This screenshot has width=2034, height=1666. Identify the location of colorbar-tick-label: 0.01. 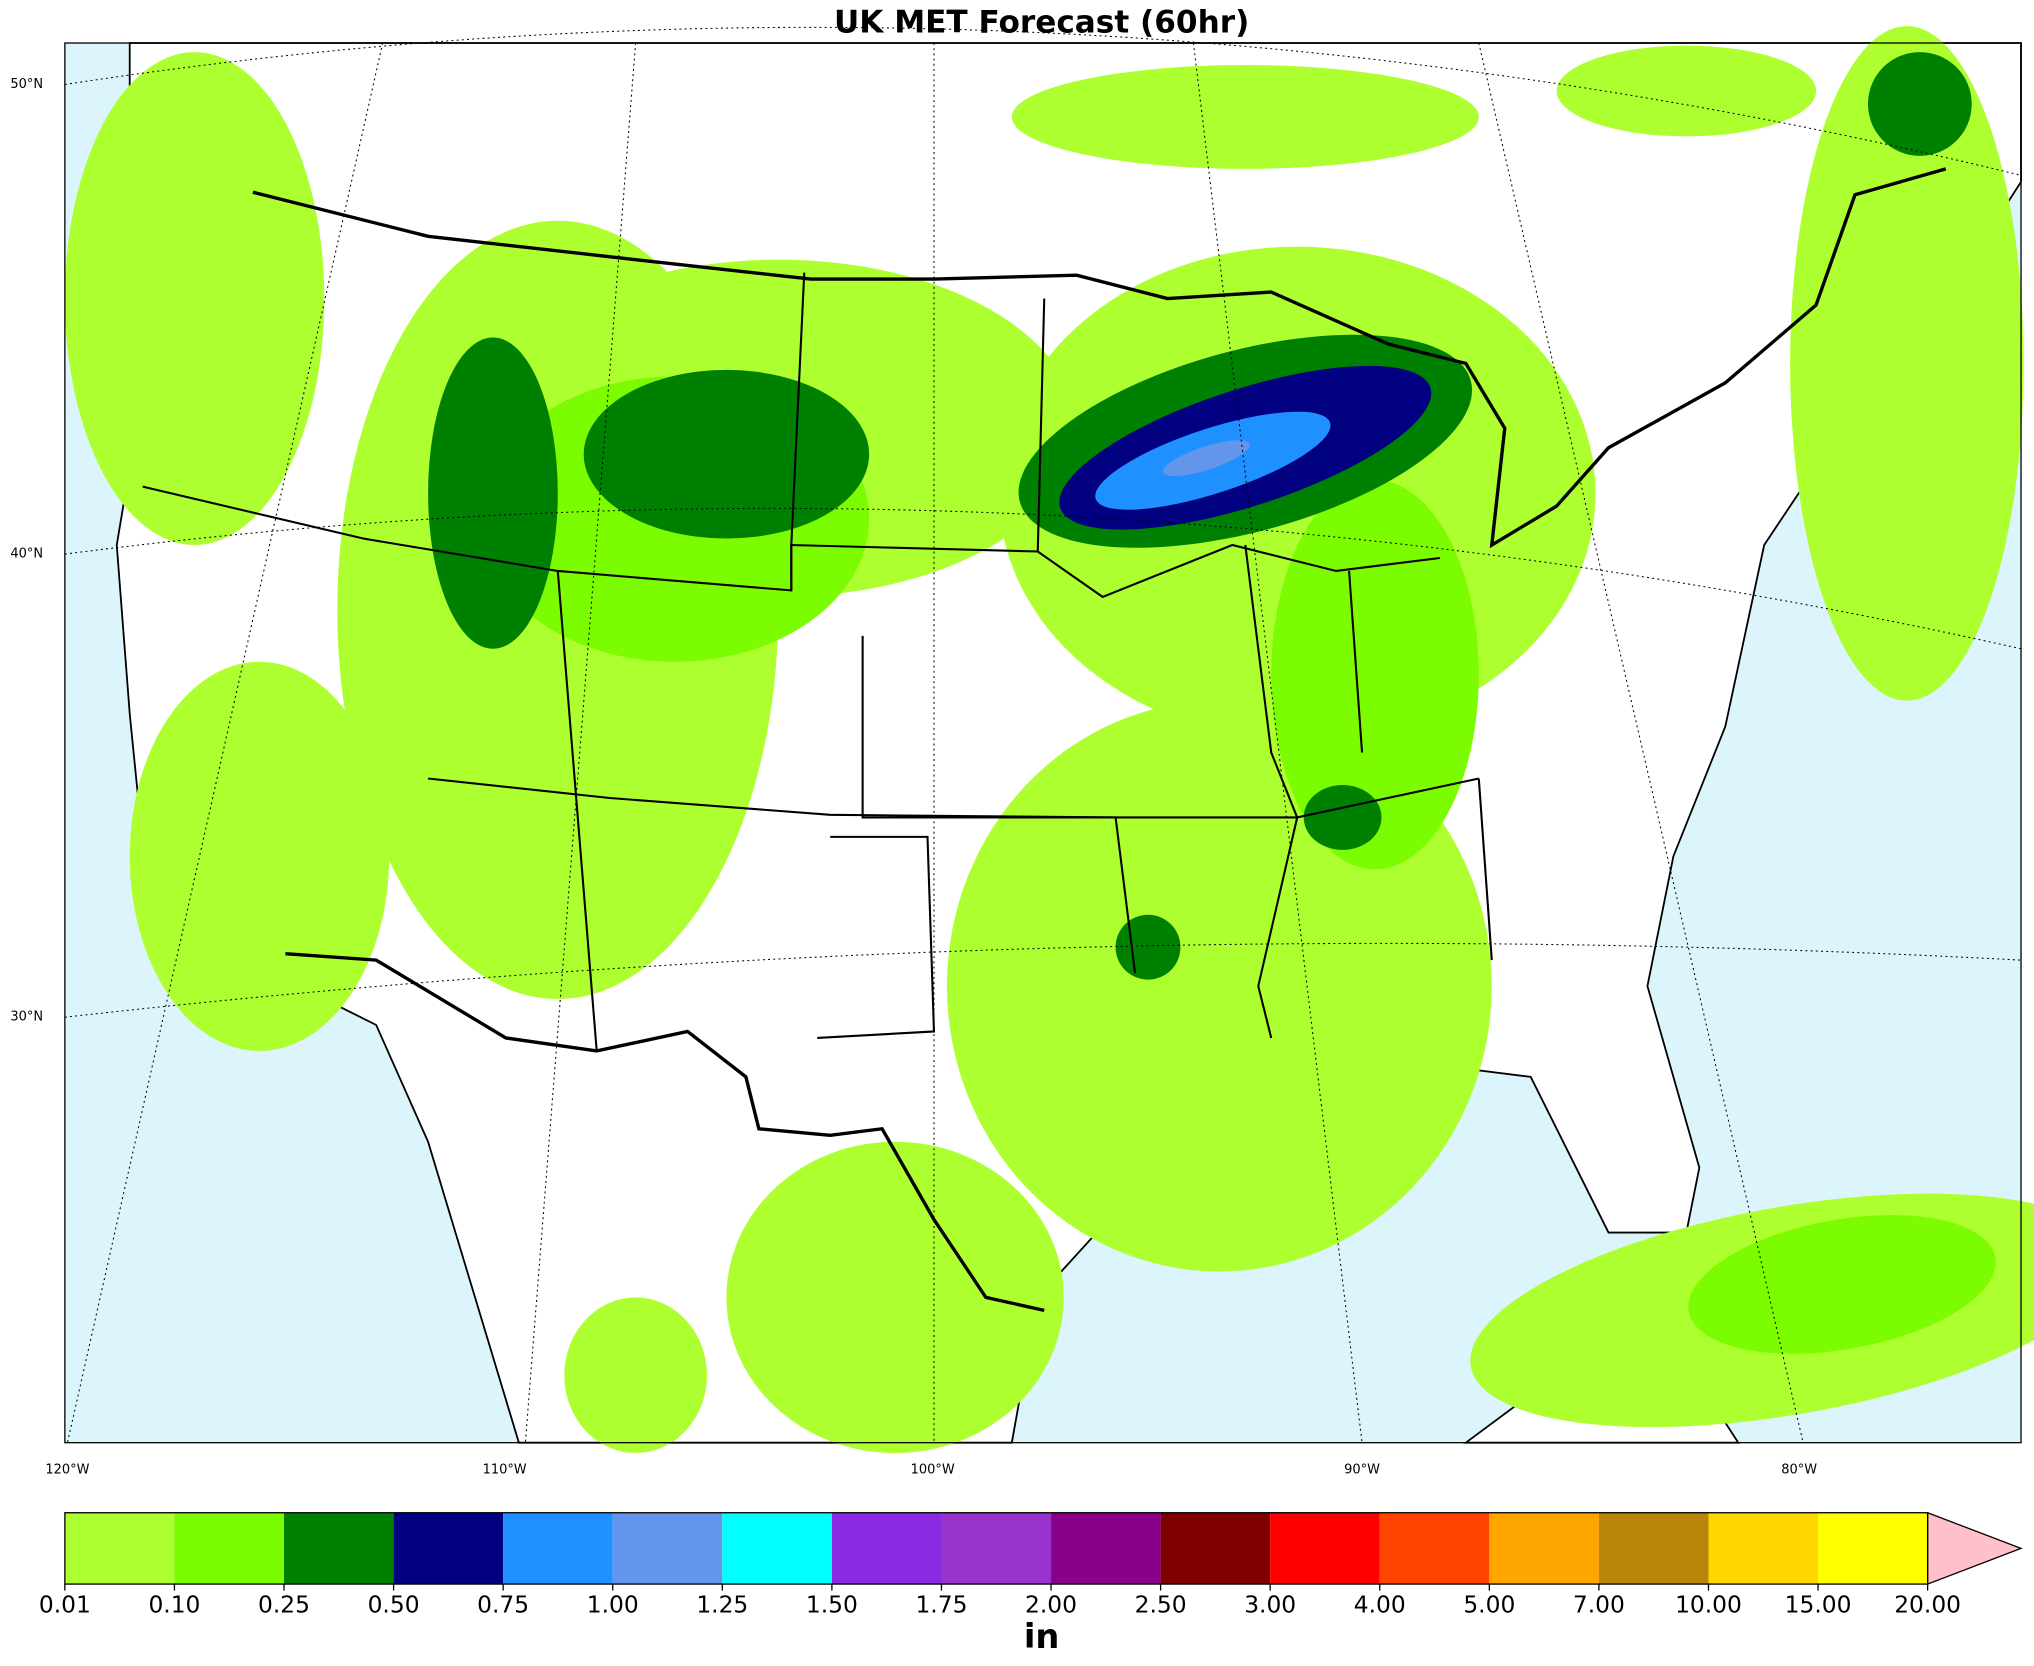
(65, 1605).